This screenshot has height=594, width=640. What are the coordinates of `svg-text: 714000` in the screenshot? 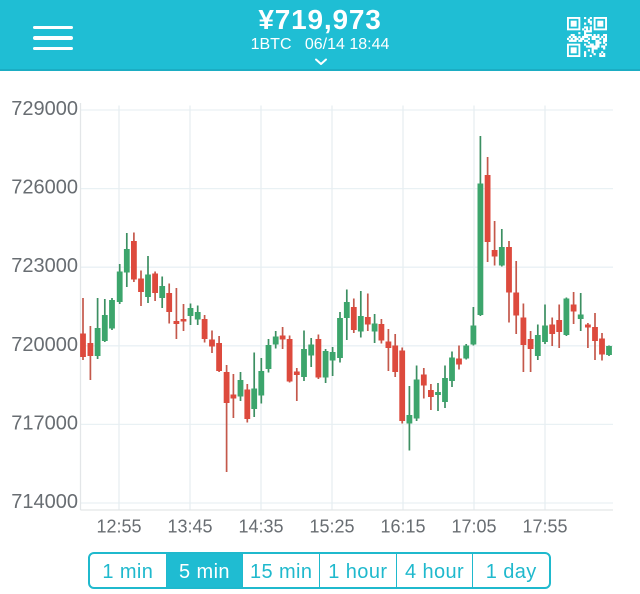 It's located at (44, 502).